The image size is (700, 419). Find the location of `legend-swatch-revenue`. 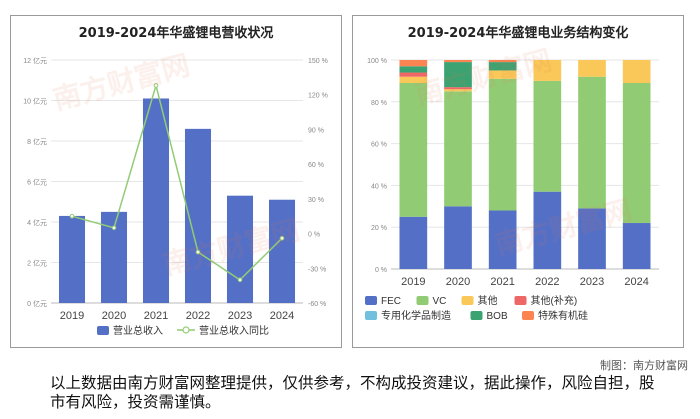

legend-swatch-revenue is located at coordinates (103, 330).